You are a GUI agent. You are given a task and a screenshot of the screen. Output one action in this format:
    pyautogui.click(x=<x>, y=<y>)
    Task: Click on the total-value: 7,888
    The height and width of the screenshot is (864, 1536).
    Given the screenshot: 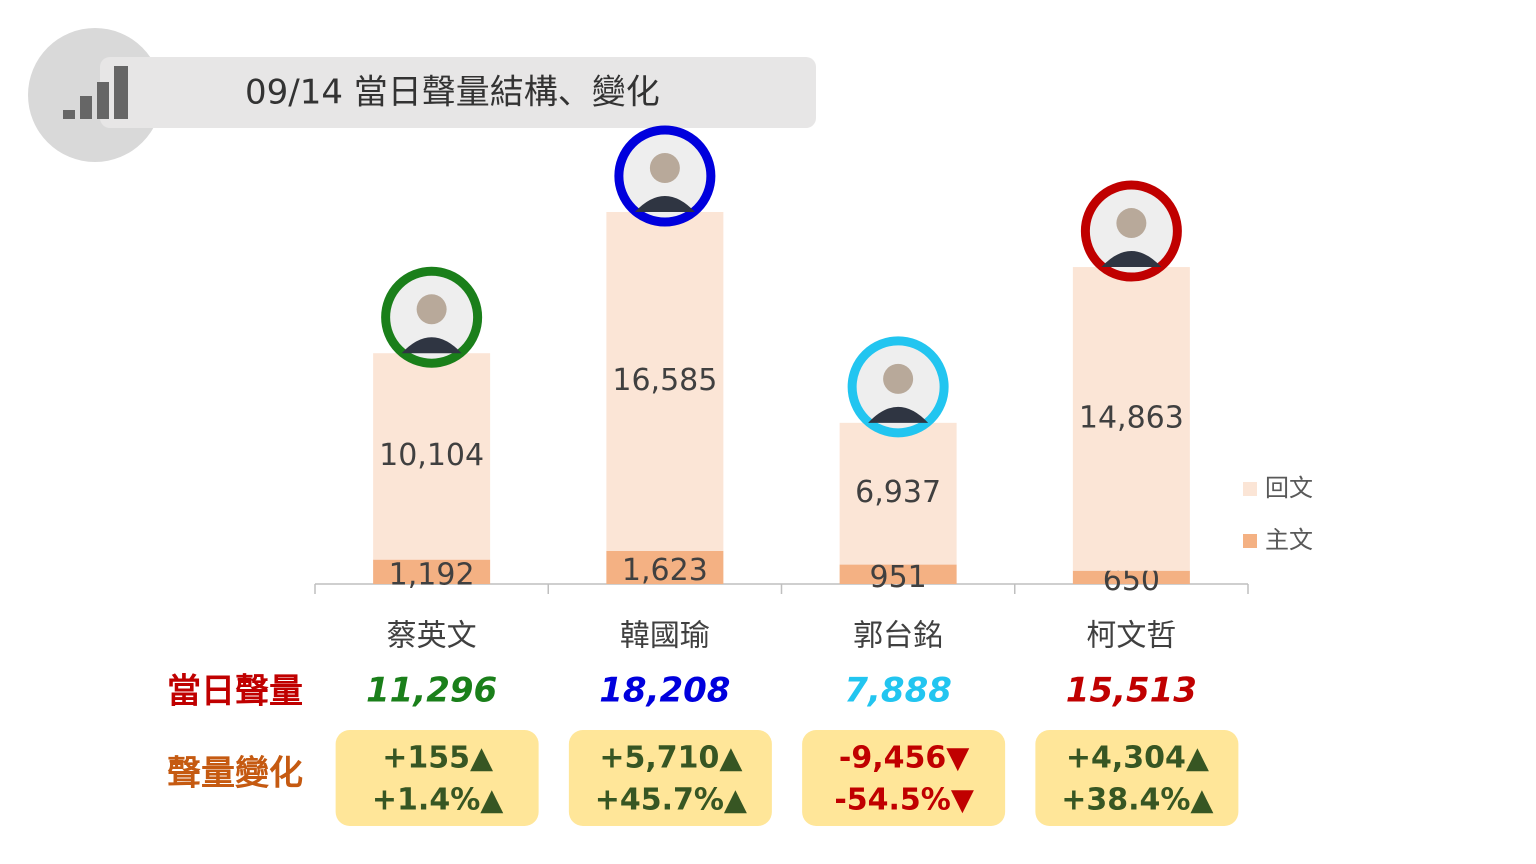 What is the action you would take?
    pyautogui.click(x=898, y=691)
    